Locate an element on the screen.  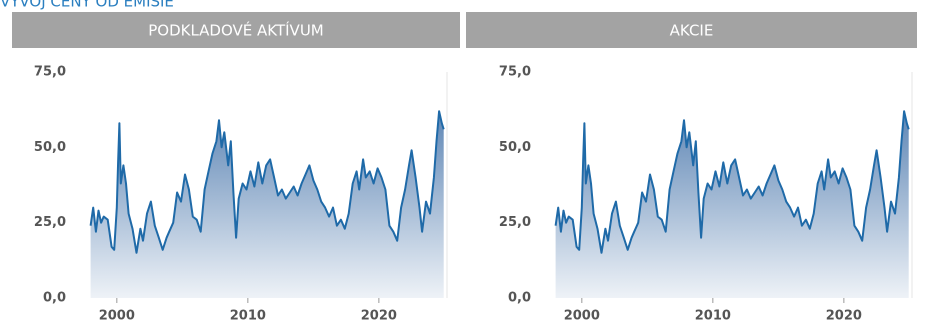
panel-title: AKCIE is located at coordinates (692, 31).